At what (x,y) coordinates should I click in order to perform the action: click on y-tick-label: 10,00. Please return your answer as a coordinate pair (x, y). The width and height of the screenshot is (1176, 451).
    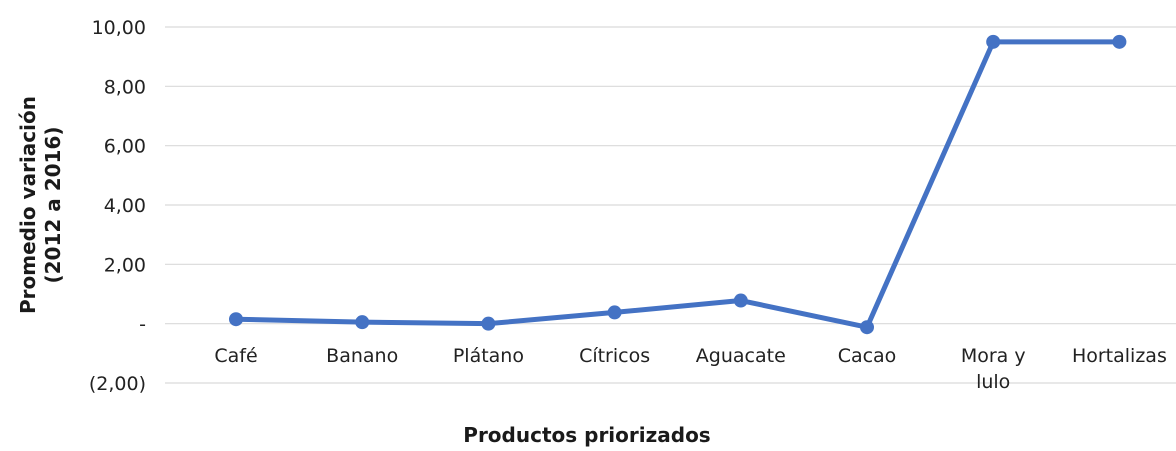
    Looking at the image, I should click on (119, 28).